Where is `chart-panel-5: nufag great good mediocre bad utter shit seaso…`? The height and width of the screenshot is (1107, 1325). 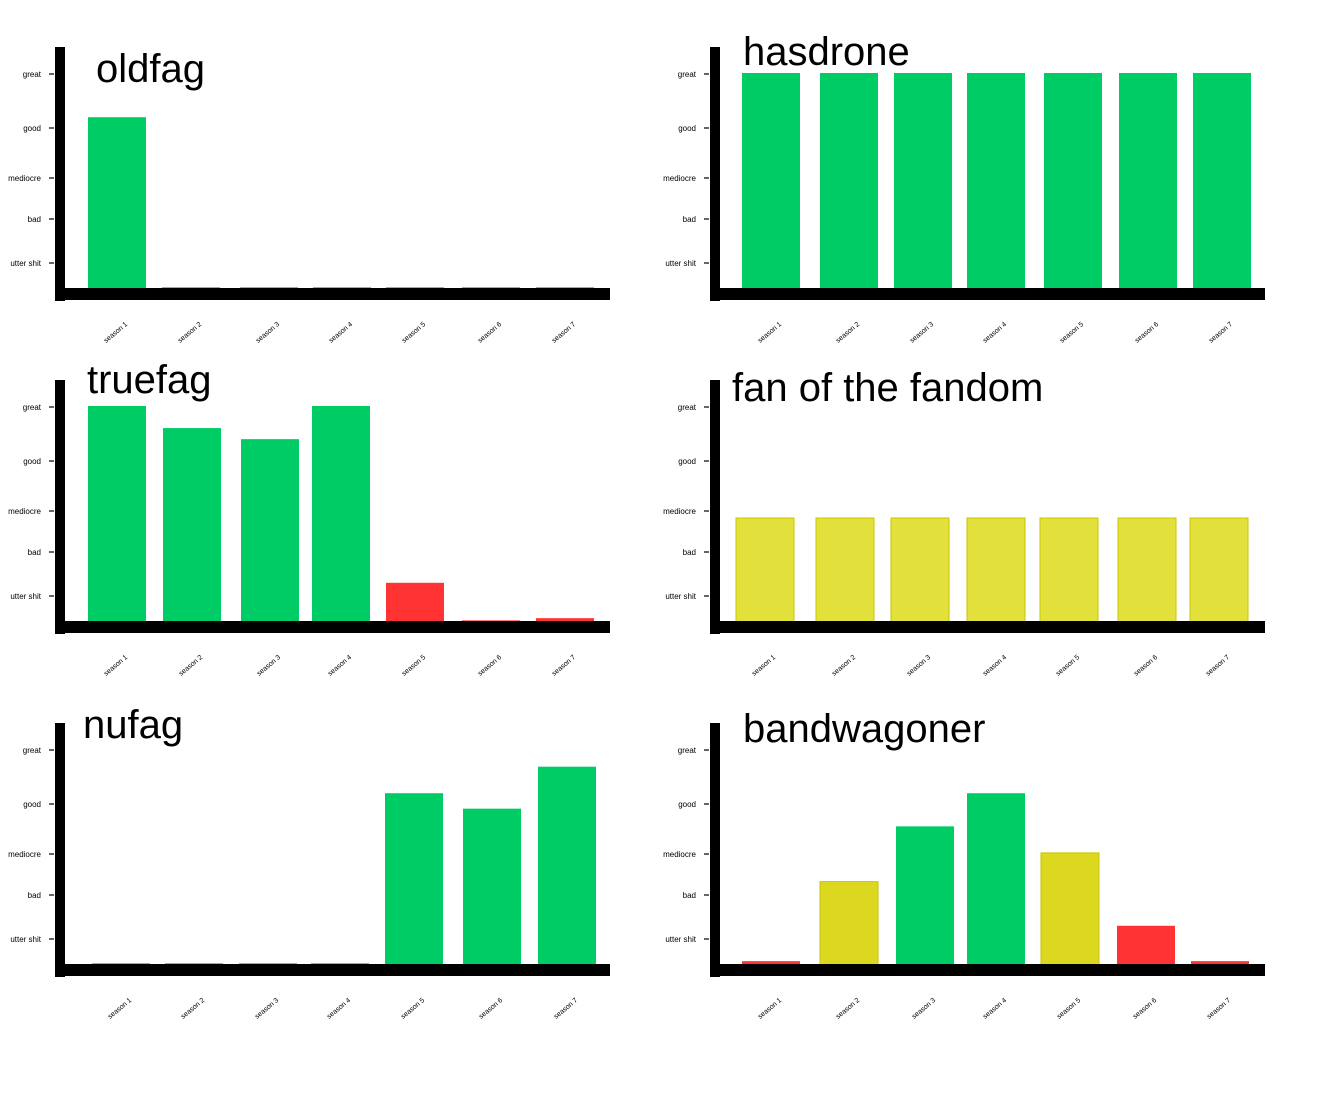 chart-panel-5: nufag great good mediocre bad utter shit seaso… is located at coordinates (309, 862).